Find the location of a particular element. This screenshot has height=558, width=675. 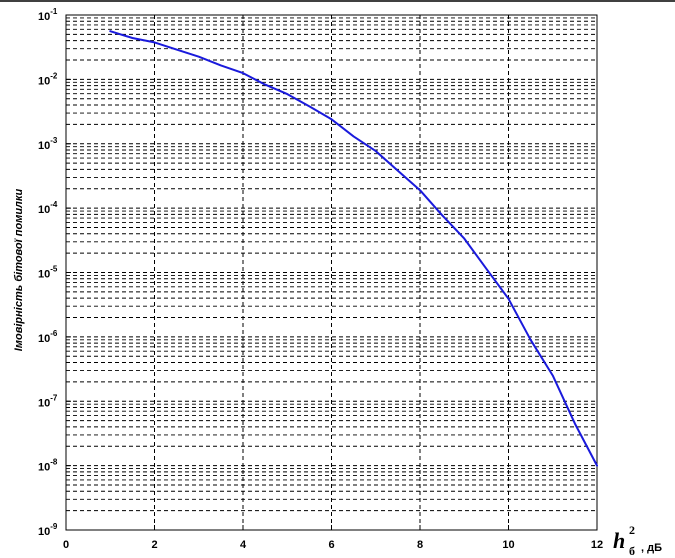

x-axis-label-base: h is located at coordinates (619, 540).